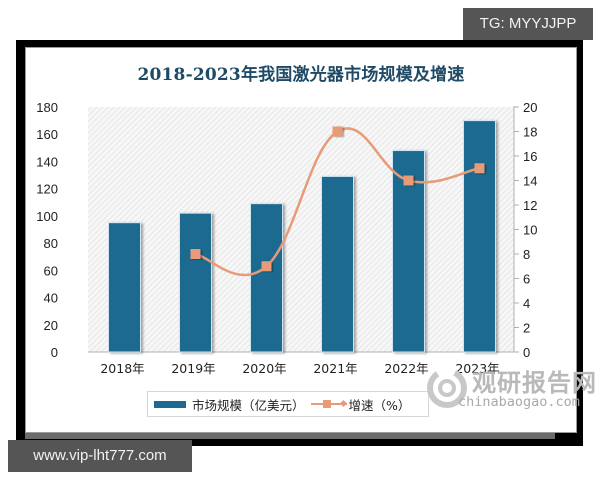 The width and height of the screenshot is (600, 480). What do you see at coordinates (406, 368) in the screenshot?
I see `x-tick-label: 2022年` at bounding box center [406, 368].